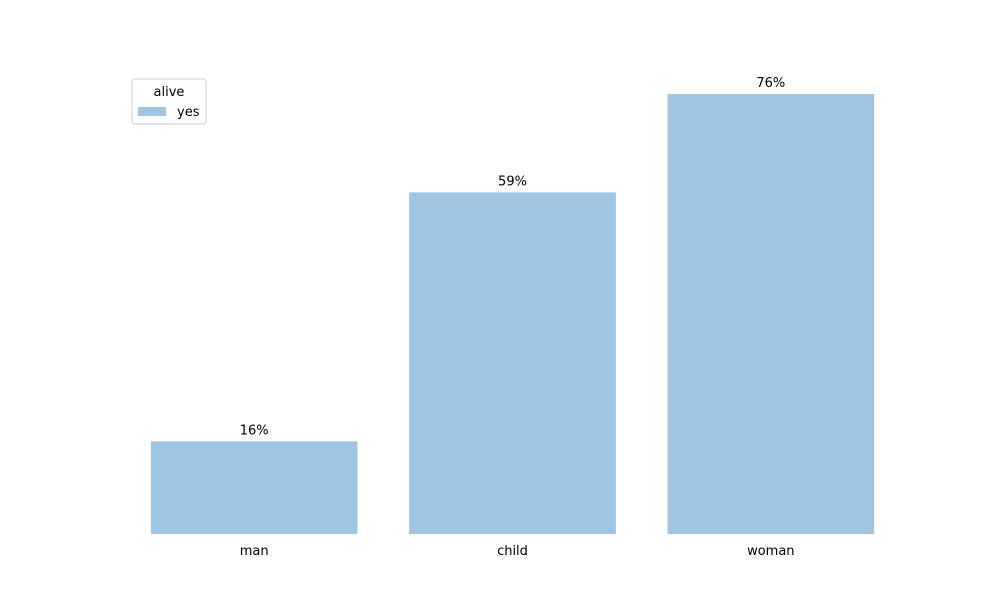 This screenshot has height=600, width=1000. I want to click on legend-title: alive, so click(169, 92).